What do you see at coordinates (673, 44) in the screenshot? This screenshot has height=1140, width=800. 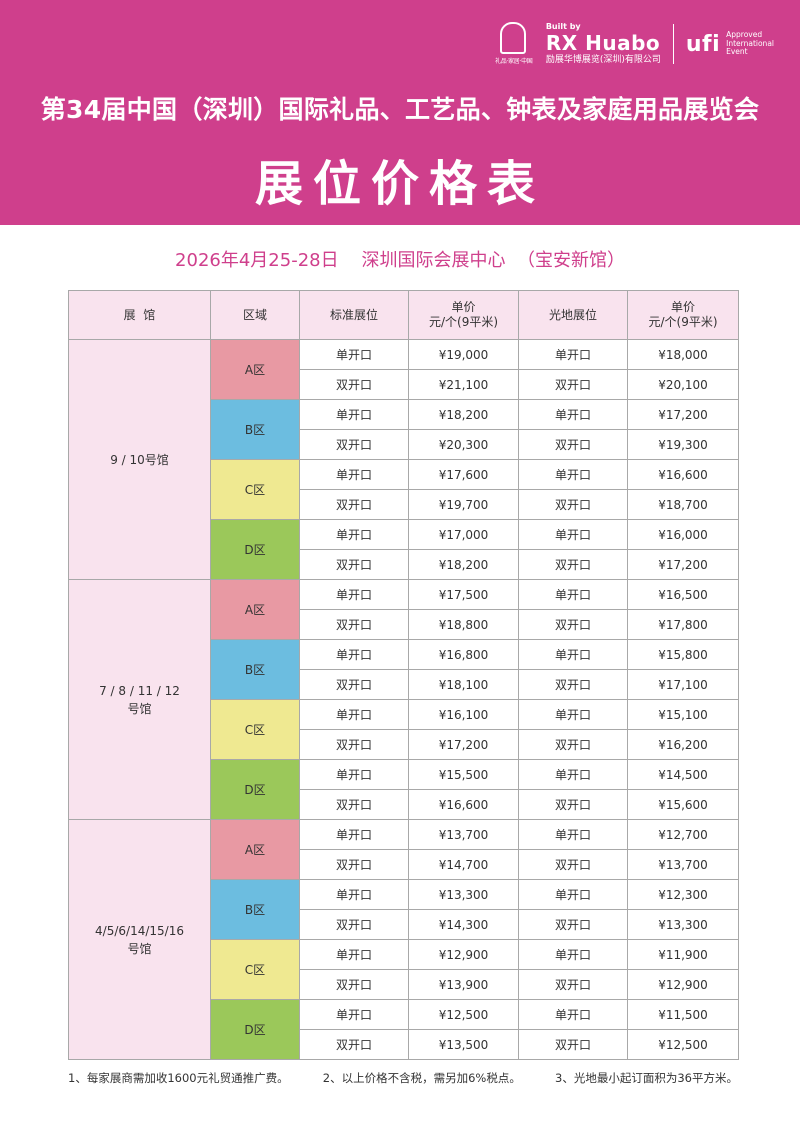 I see `logo-divider` at bounding box center [673, 44].